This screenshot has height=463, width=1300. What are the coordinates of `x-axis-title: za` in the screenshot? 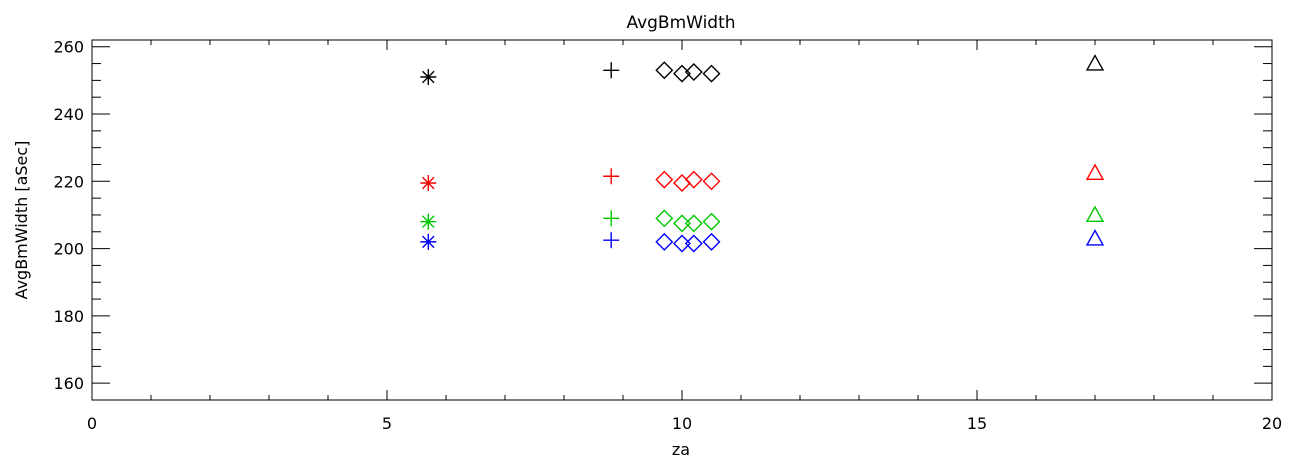 It's located at (681, 449).